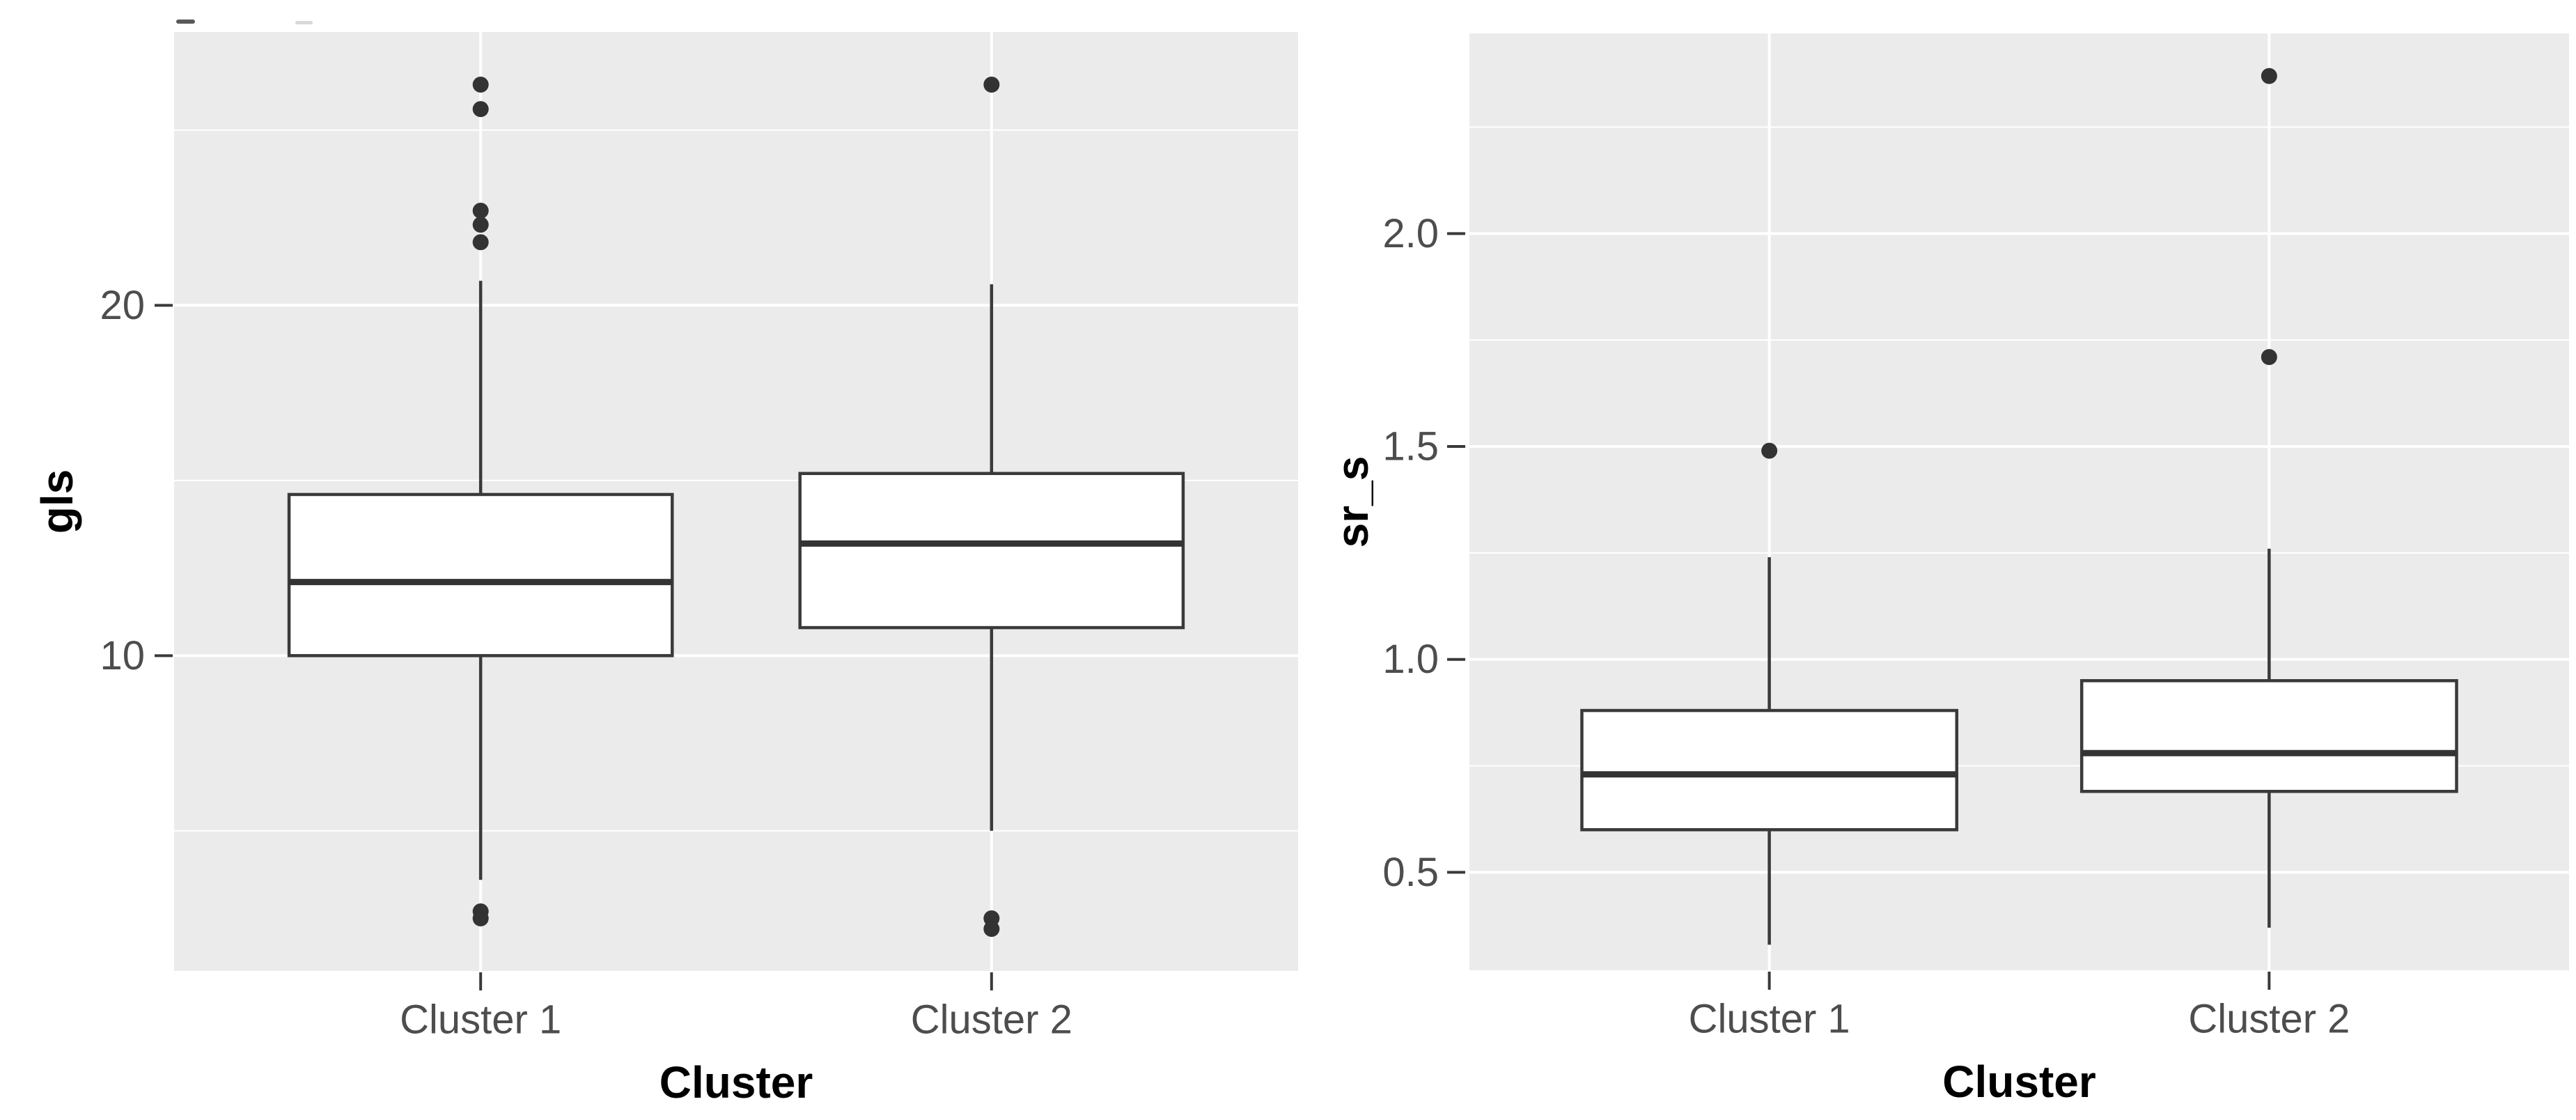 The width and height of the screenshot is (2576, 1120). I want to click on y-axis-tick-label: 20, so click(122, 305).